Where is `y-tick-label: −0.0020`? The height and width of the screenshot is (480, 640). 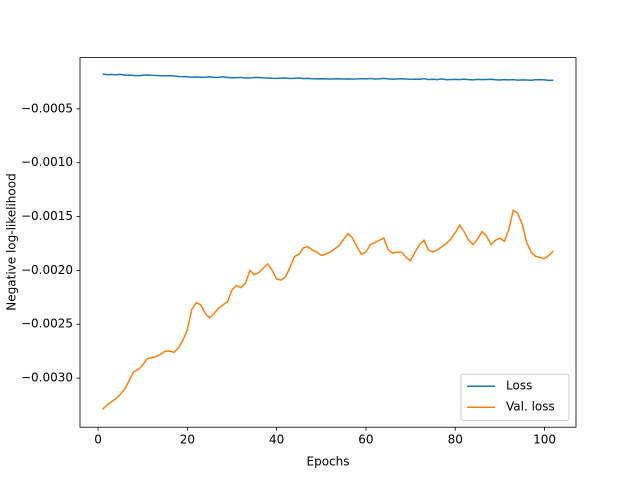 y-tick-label: −0.0020 is located at coordinates (47, 270).